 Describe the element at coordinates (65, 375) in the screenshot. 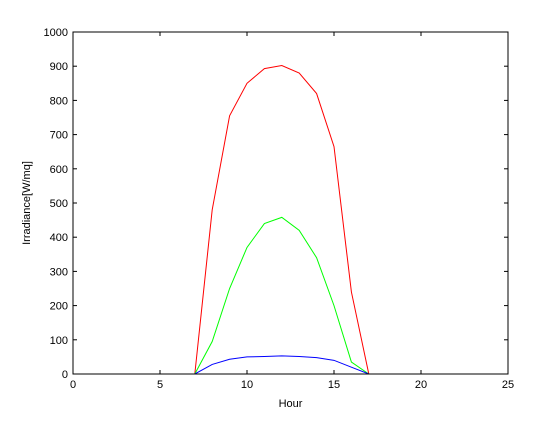

I see `y-tick-label: 0` at that location.